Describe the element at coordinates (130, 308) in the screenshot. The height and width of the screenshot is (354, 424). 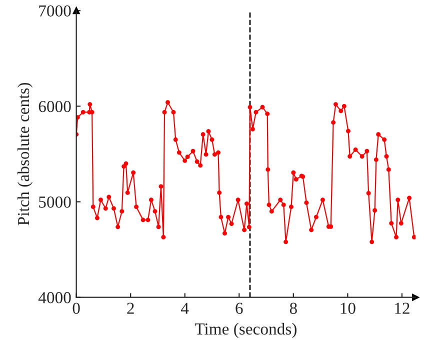
I see `x-tick-label: 2` at that location.